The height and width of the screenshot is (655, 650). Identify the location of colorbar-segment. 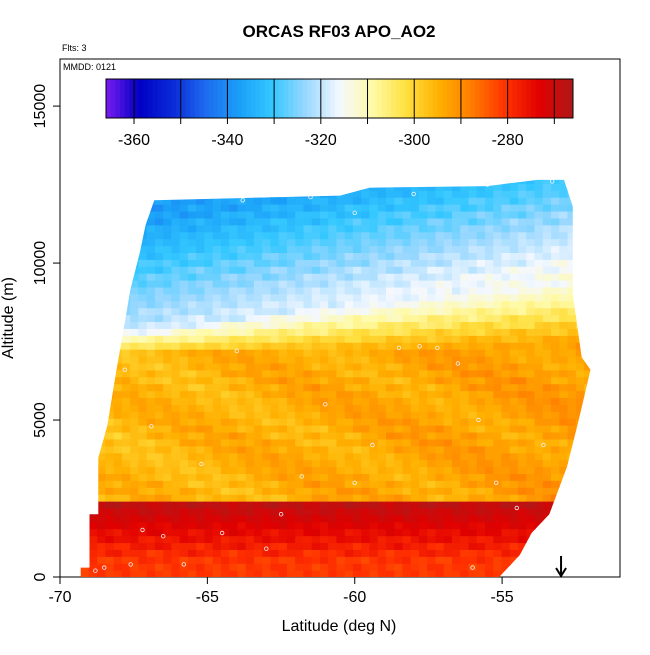
(477, 98).